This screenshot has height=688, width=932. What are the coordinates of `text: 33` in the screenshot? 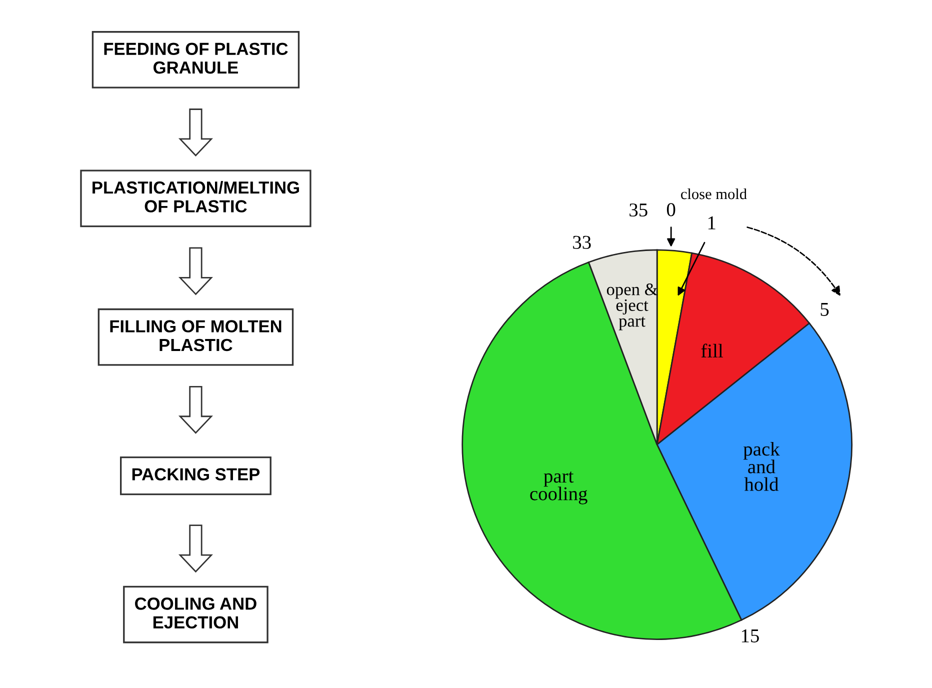 It's located at (582, 242).